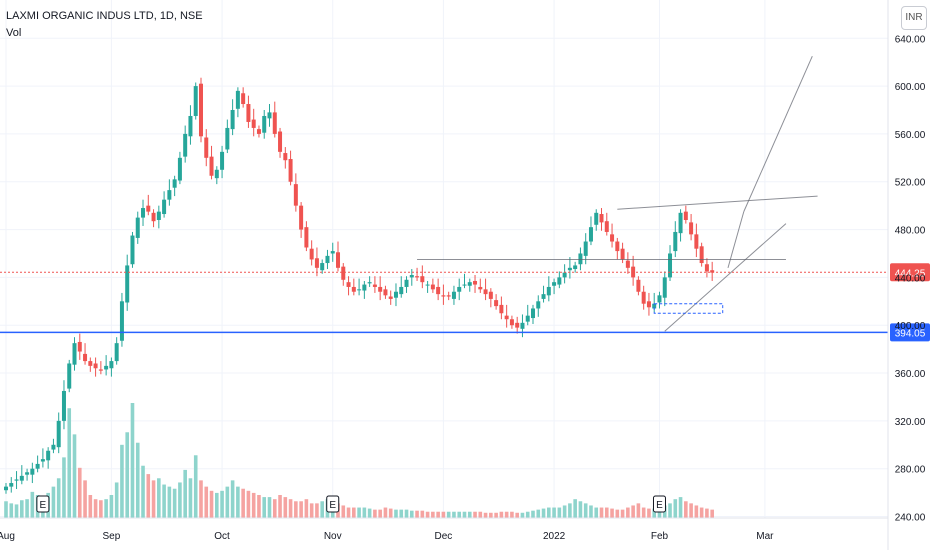 This screenshot has width=932, height=550. Describe the element at coordinates (914, 18) in the screenshot. I see `currency-button: INR` at that location.